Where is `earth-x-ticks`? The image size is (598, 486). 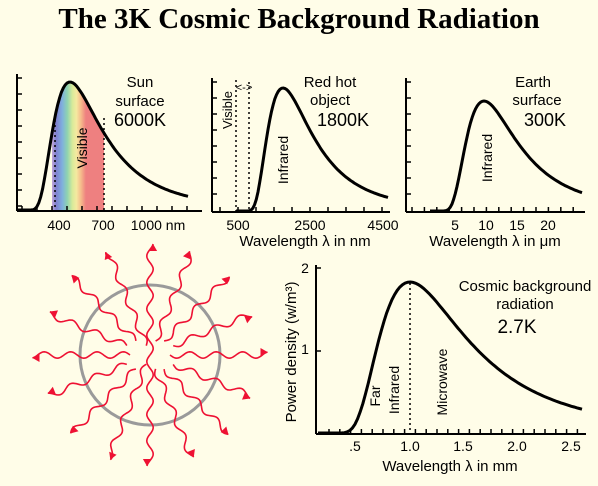
earth-x-ticks is located at coordinates (492, 209).